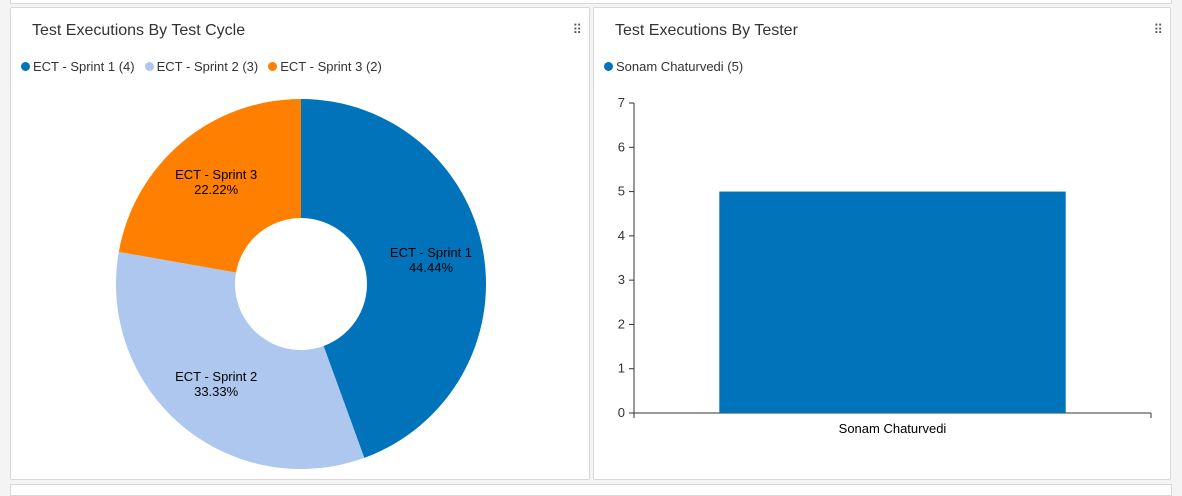  I want to click on bar, so click(892, 302).